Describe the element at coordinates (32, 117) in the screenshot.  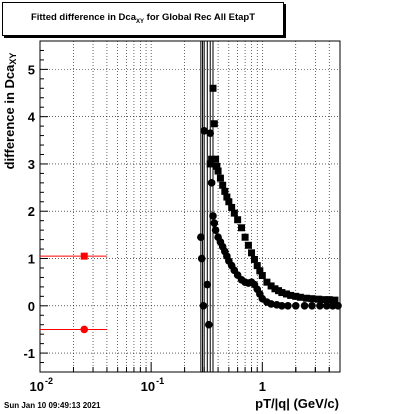
I see `y-tick-label: 4` at that location.